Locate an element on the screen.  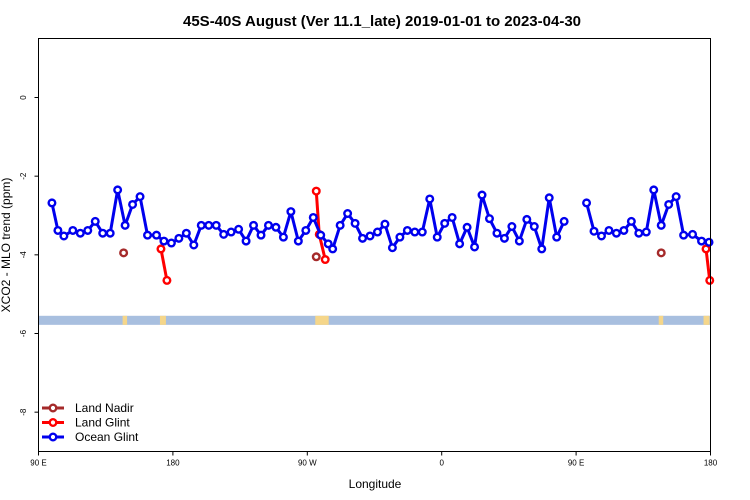
series-ocean-glint is located at coordinates (380, 219).